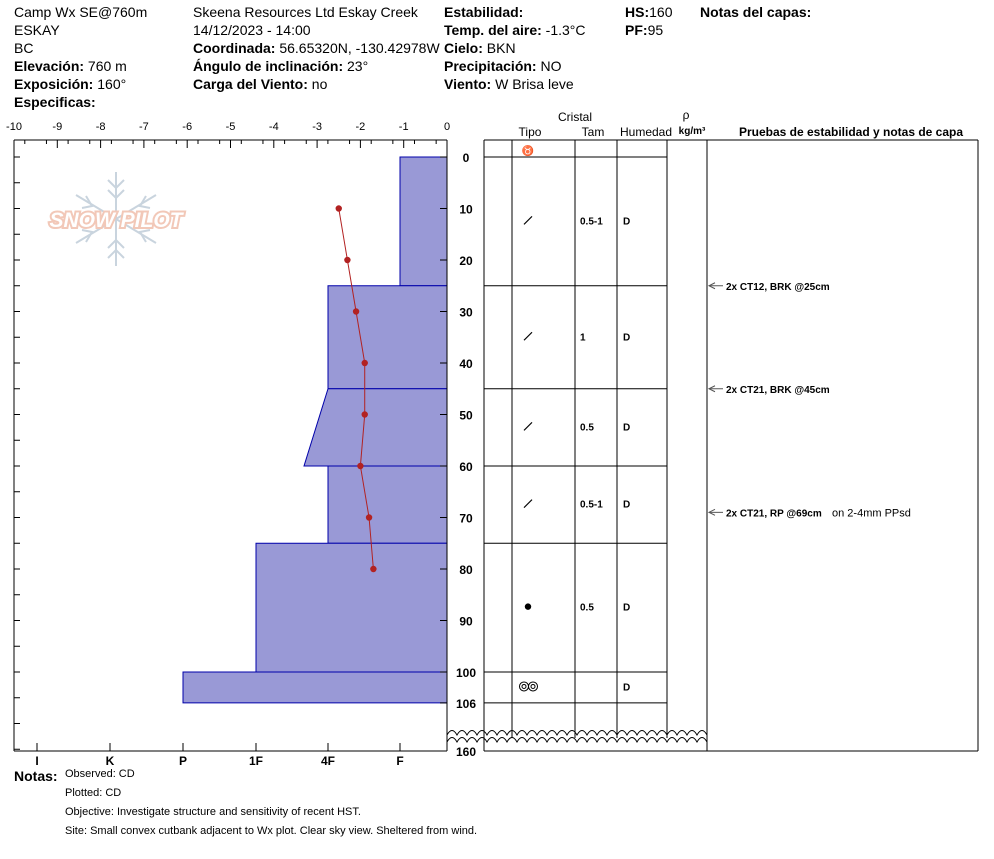 The width and height of the screenshot is (994, 859). I want to click on layer-notes-label: Notas del capas:, so click(756, 12).